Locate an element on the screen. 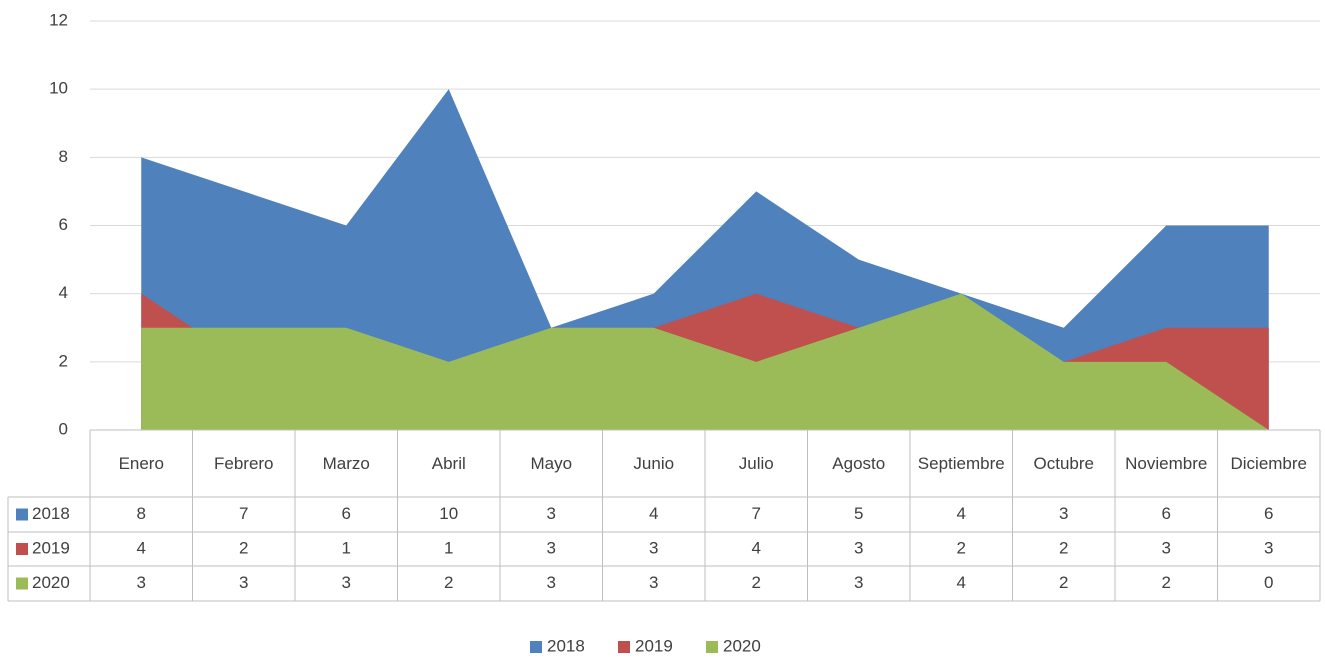 The image size is (1325, 658). y-tick-label: 0 is located at coordinates (63, 428).